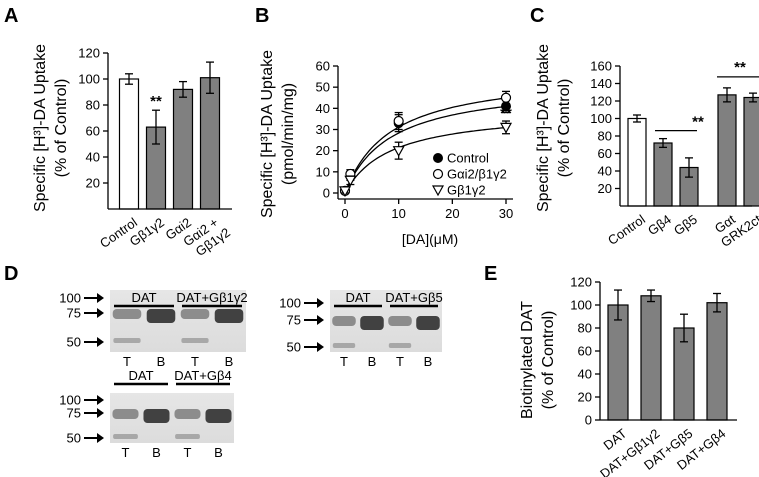 Image resolution: width=759 pixels, height=477 pixels. I want to click on chart-a-ytick-label: 80, so click(93, 105).